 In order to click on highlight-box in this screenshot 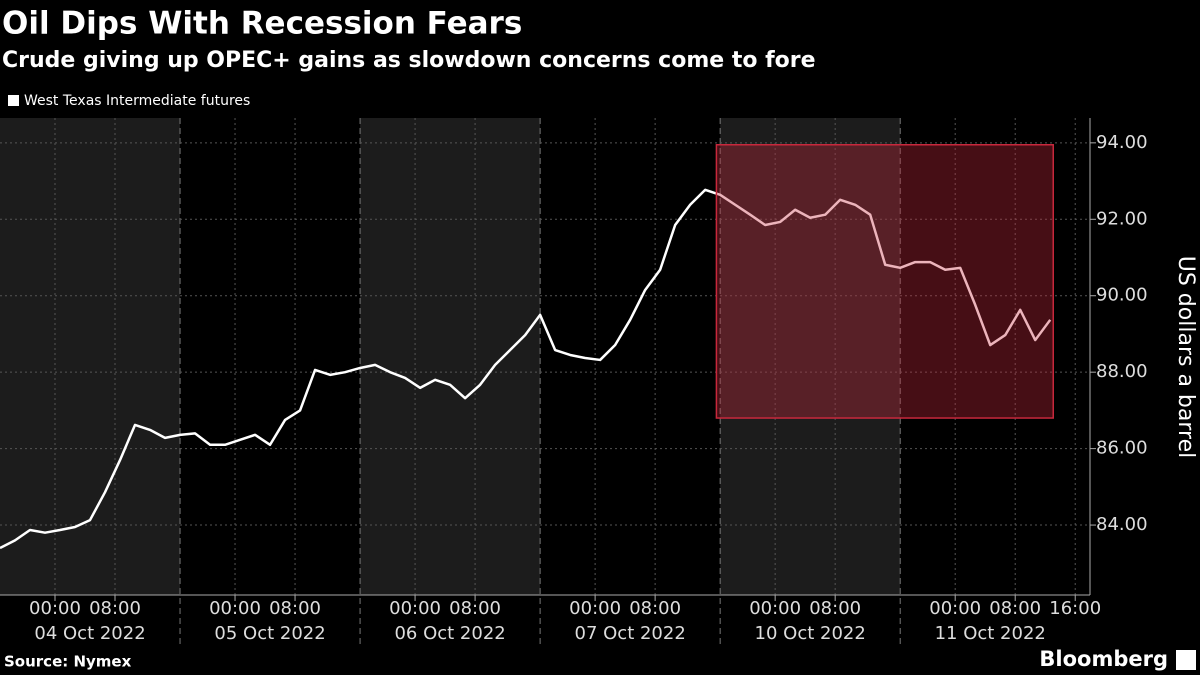, I will do `click(884, 281)`.